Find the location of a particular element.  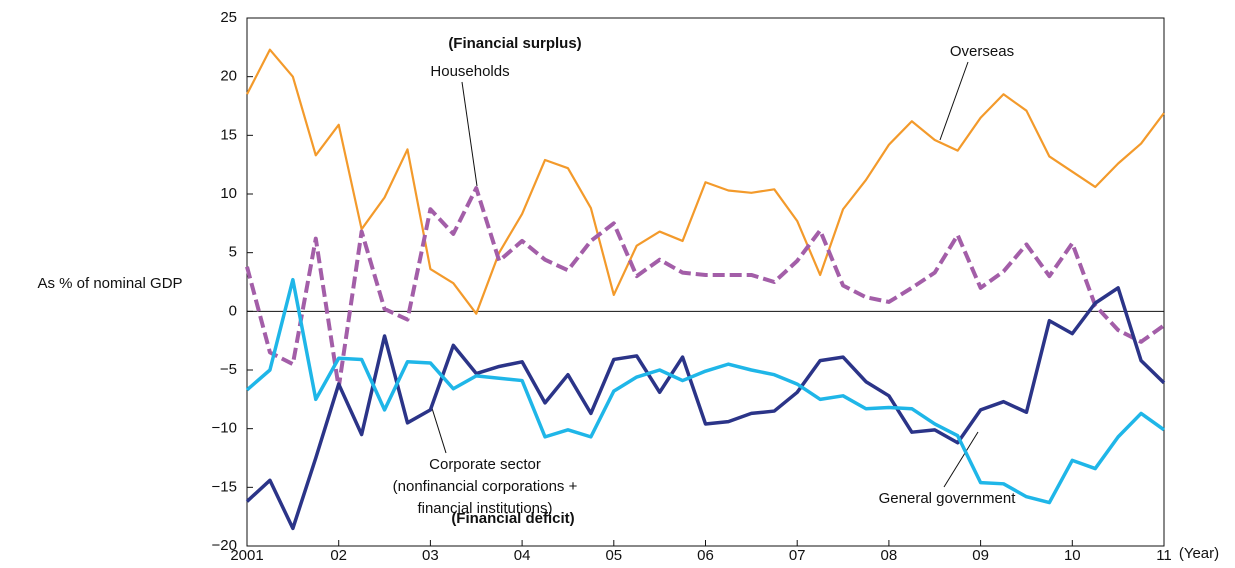

x-tick-label: 09 is located at coordinates (980, 555).